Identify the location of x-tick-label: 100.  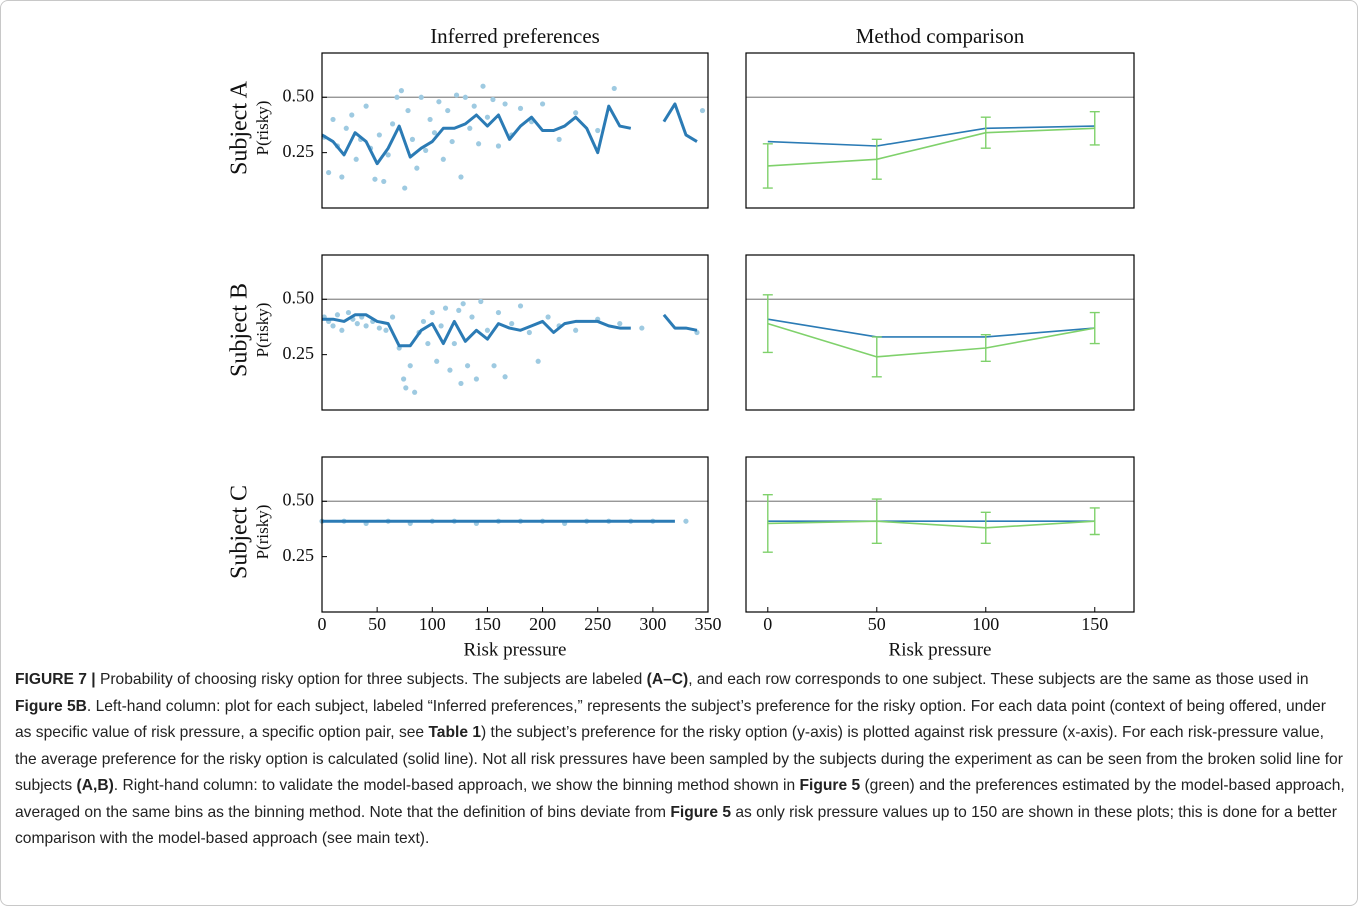
(985, 624).